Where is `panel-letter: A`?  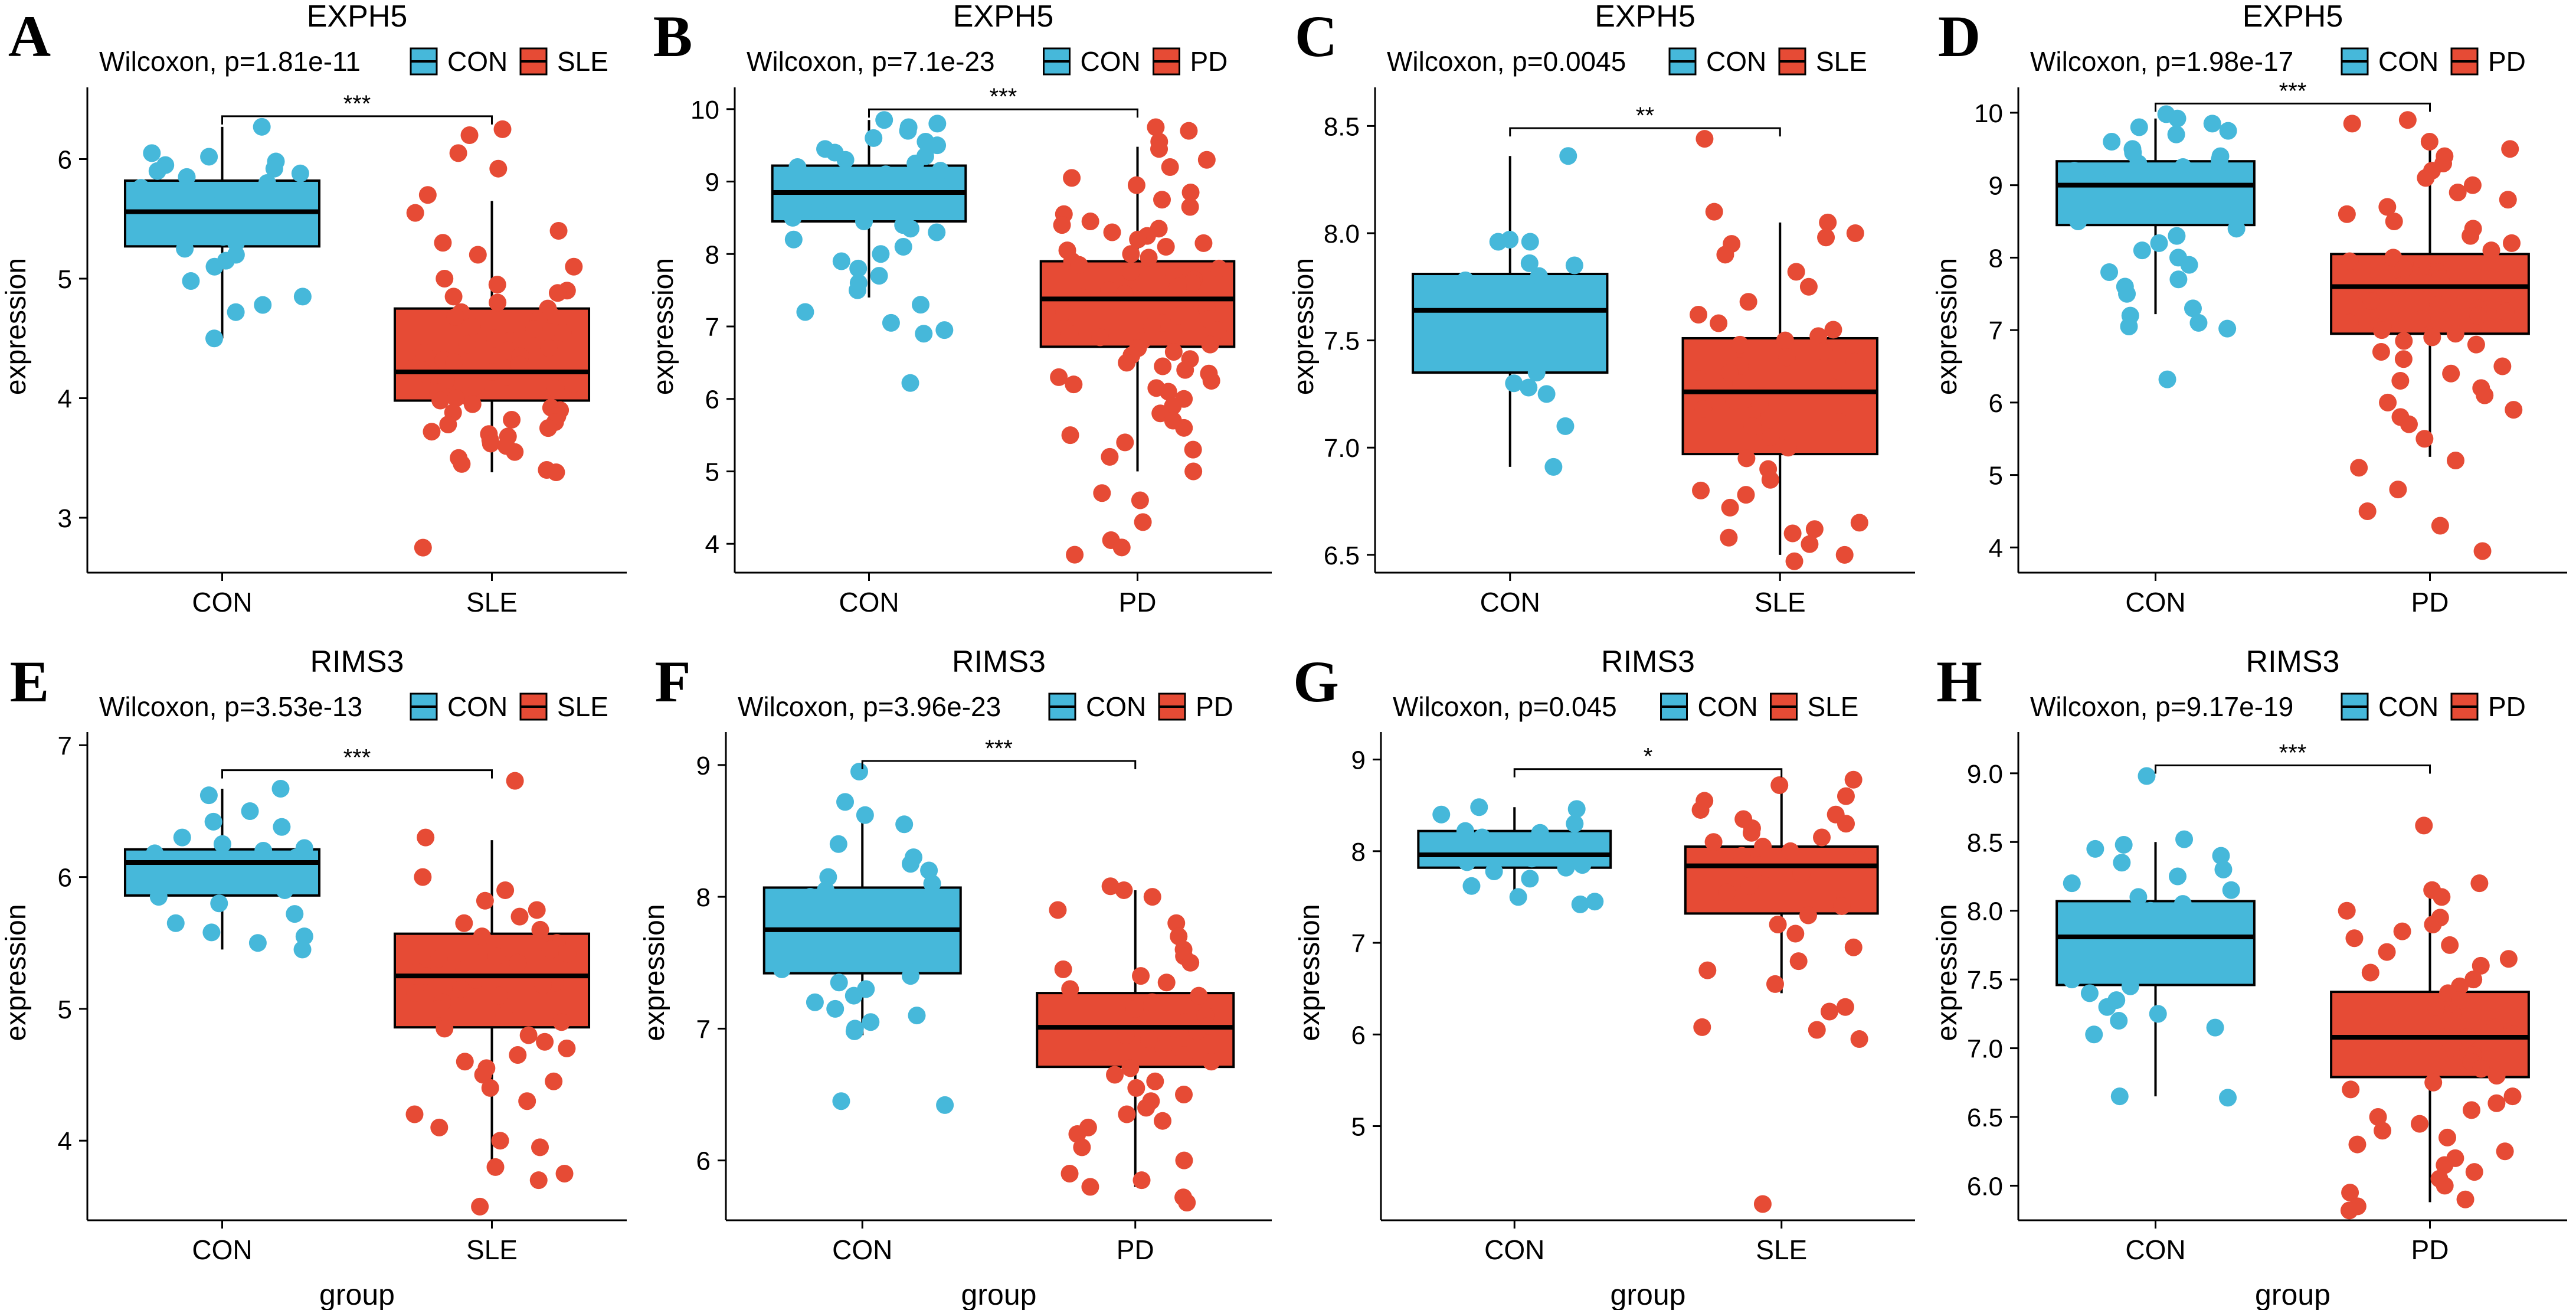
panel-letter: A is located at coordinates (30, 36).